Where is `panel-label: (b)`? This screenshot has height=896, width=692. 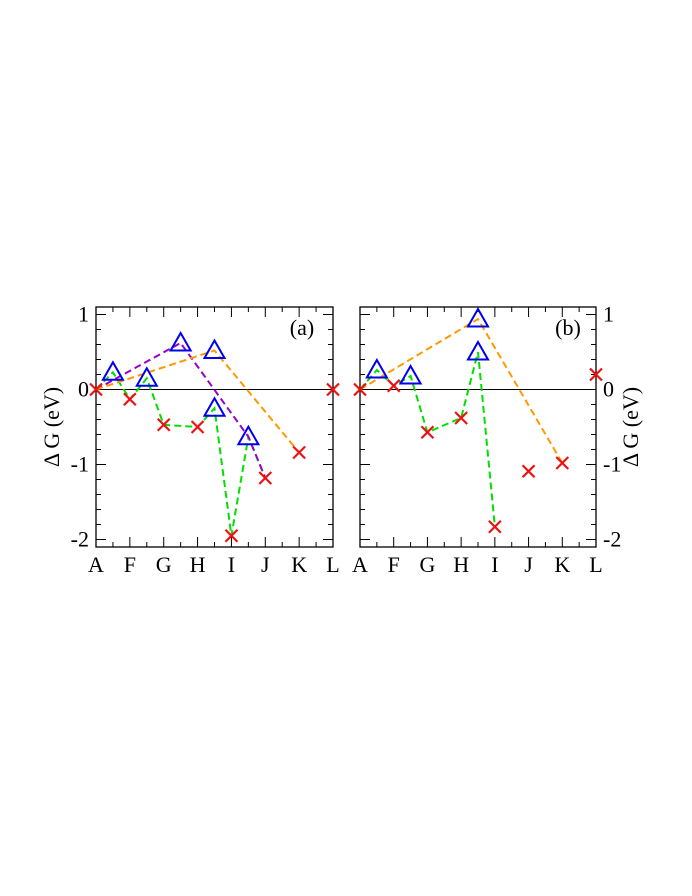
panel-label: (b) is located at coordinates (568, 327).